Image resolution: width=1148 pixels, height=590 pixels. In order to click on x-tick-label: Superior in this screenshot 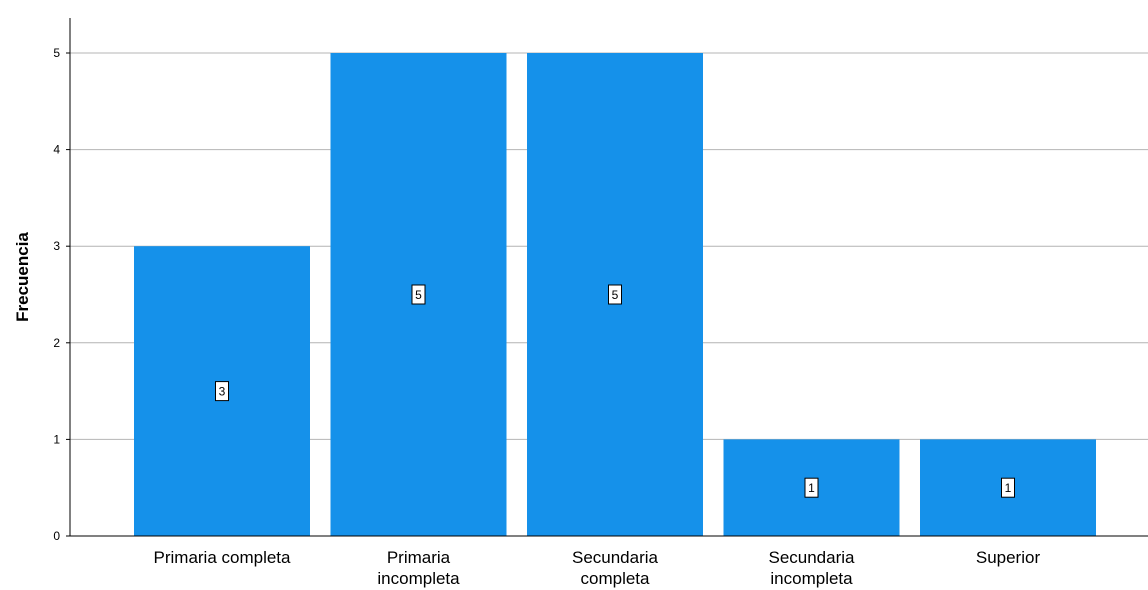, I will do `click(1008, 557)`.